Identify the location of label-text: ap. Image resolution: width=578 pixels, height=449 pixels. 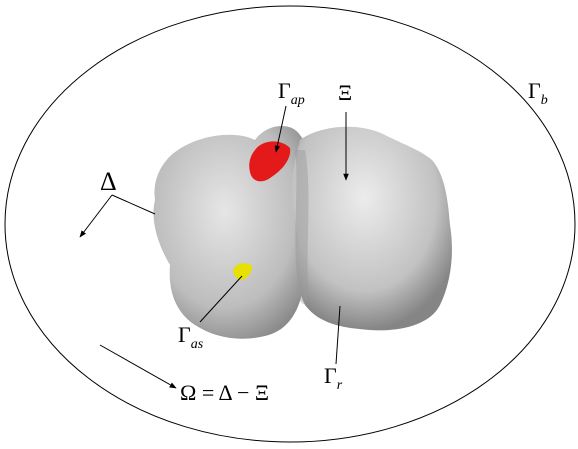
(298, 100).